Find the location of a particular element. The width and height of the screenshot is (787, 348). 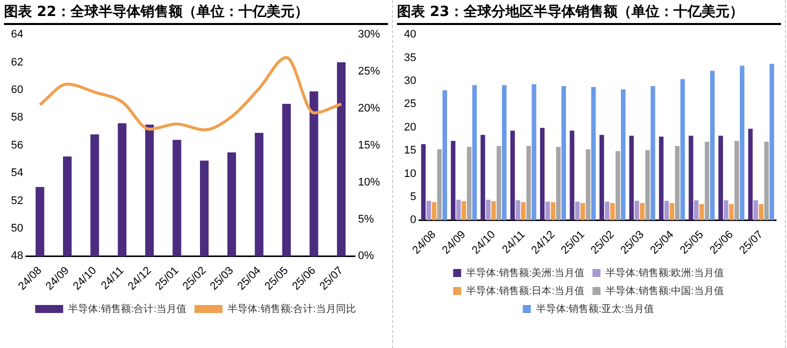

y2-tick-label: 5% is located at coordinates (366, 219).